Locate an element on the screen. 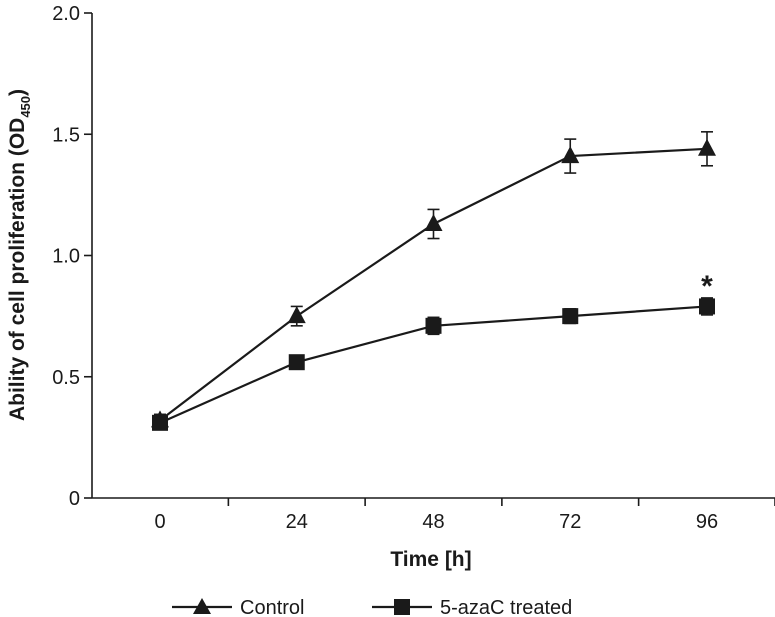 This screenshot has width=775, height=617. x-tick-label: 0 is located at coordinates (159, 522).